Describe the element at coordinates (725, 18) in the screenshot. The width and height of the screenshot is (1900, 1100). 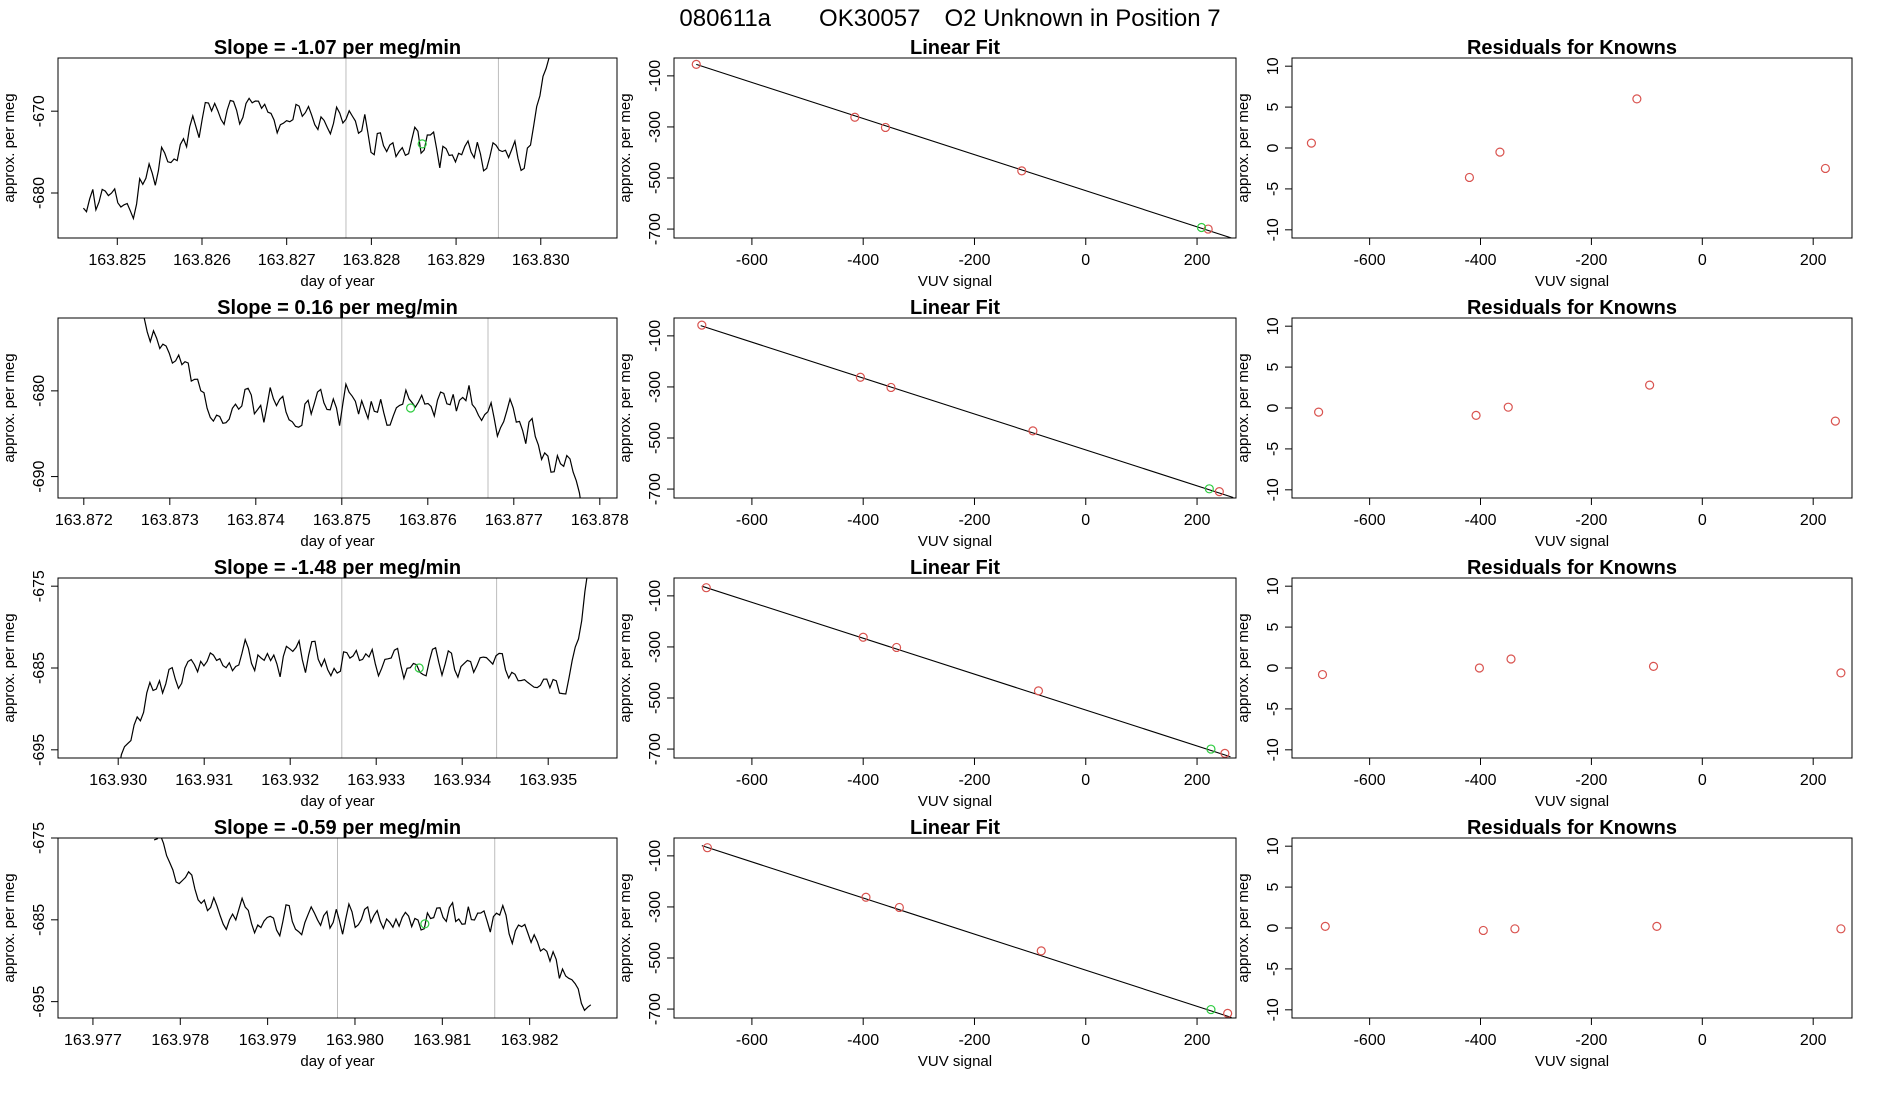
I see `figure-title-part: 080611a` at that location.